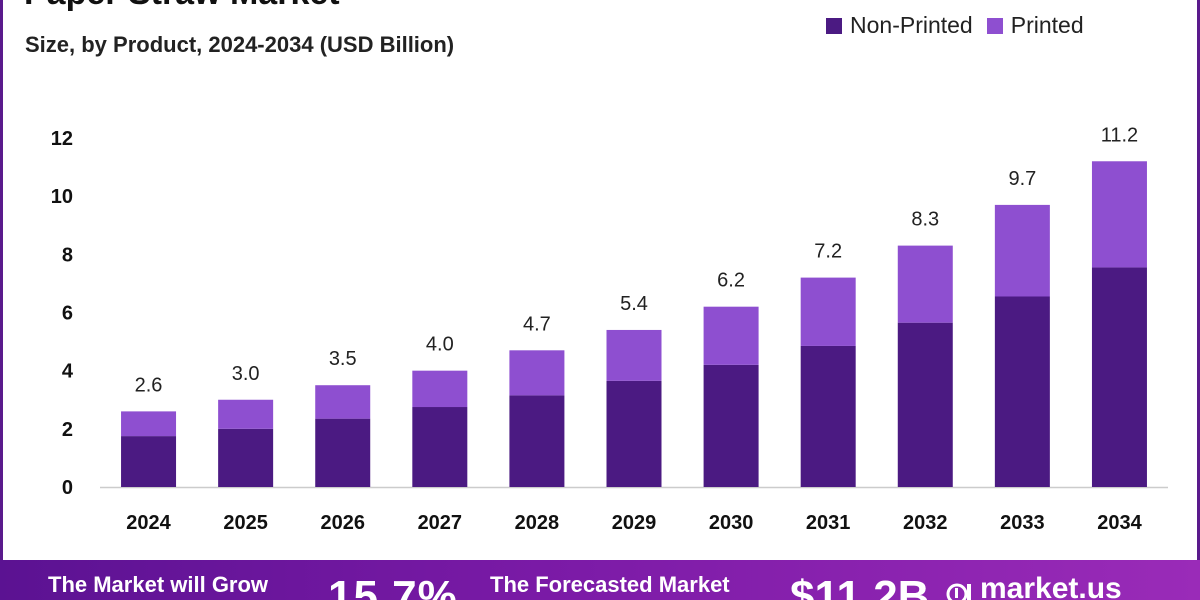 Image resolution: width=1200 pixels, height=600 pixels. What do you see at coordinates (731, 425) in the screenshot?
I see `bar-non-printed-2030` at bounding box center [731, 425].